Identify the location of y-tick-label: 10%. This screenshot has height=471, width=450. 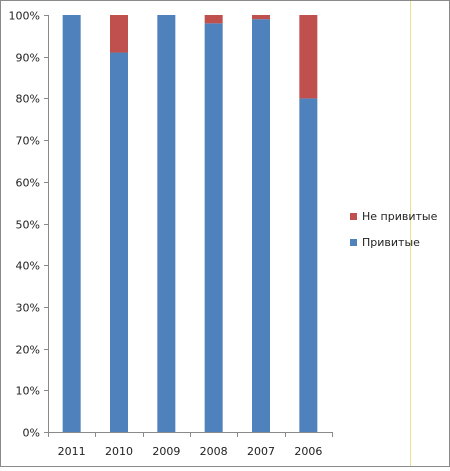
(28, 391).